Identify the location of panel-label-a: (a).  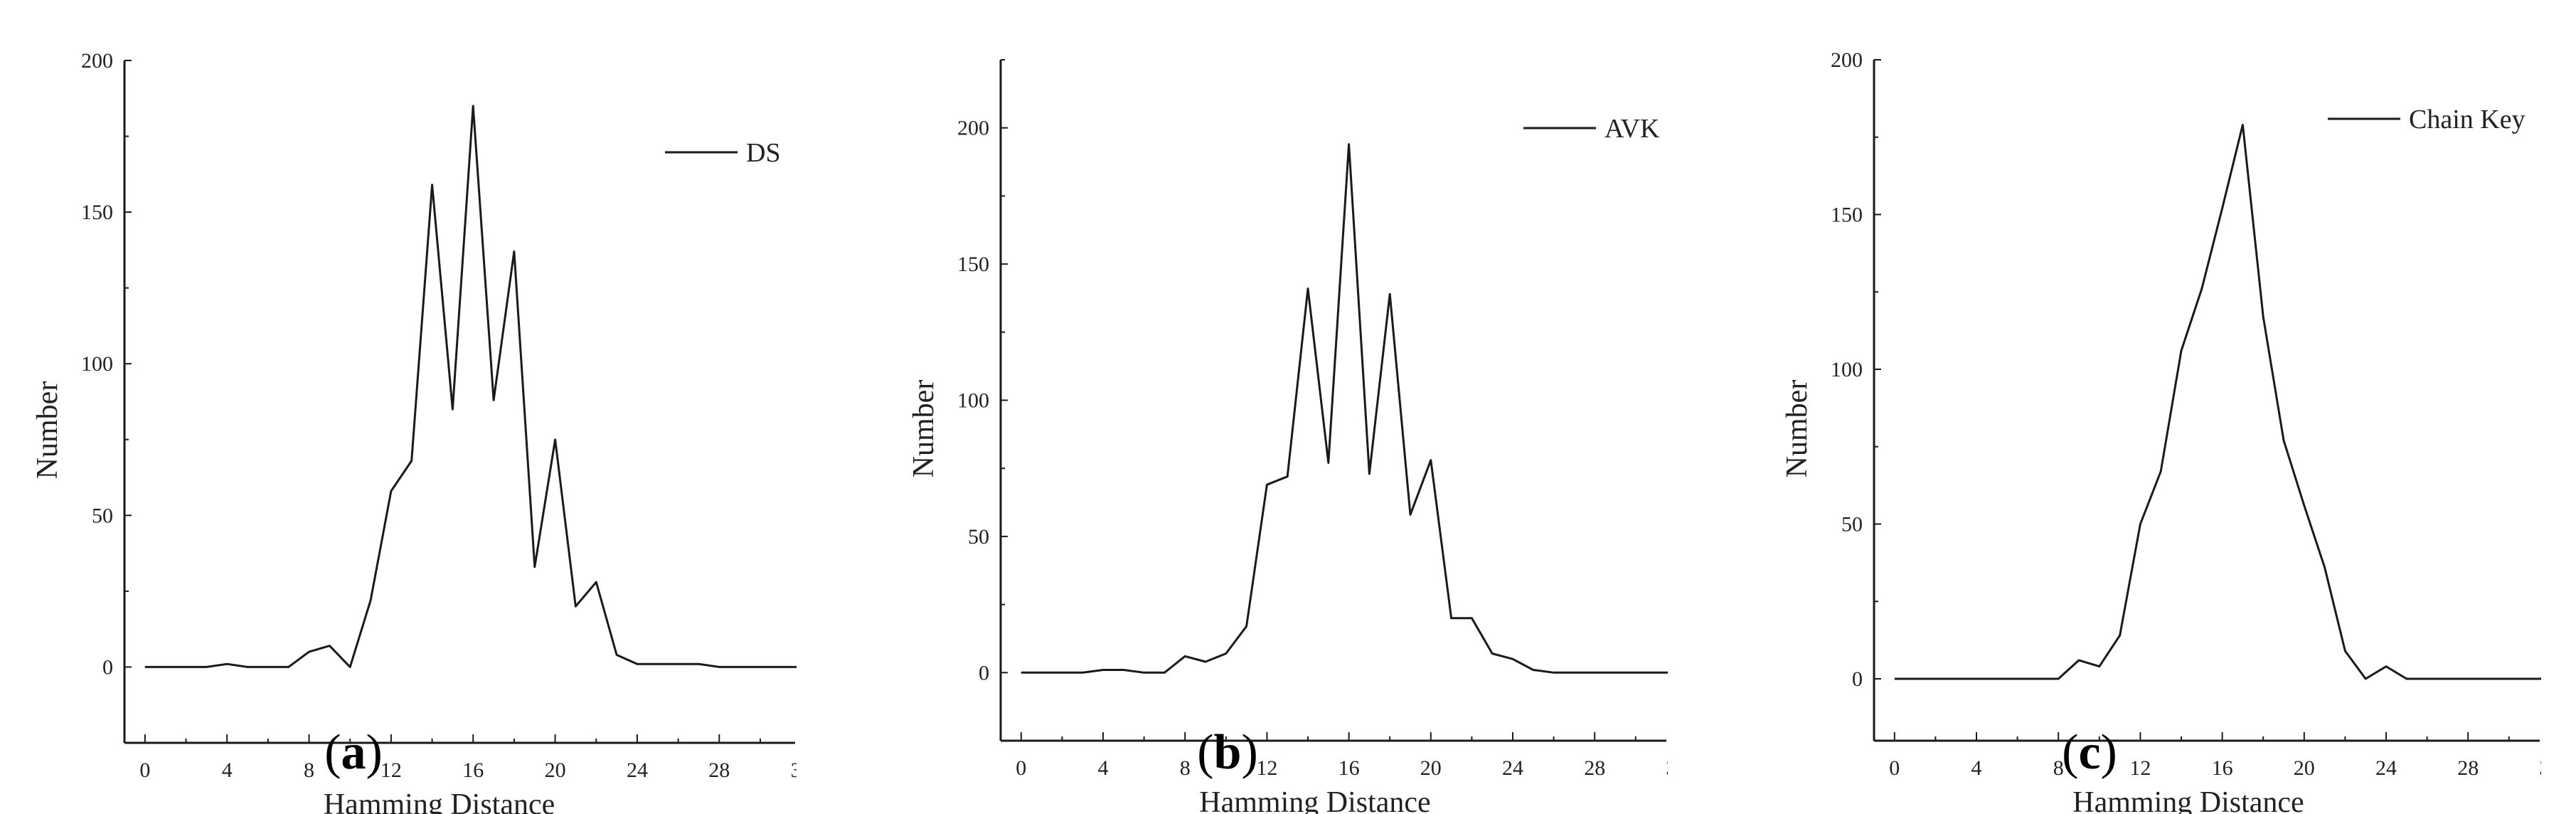
(353, 753).